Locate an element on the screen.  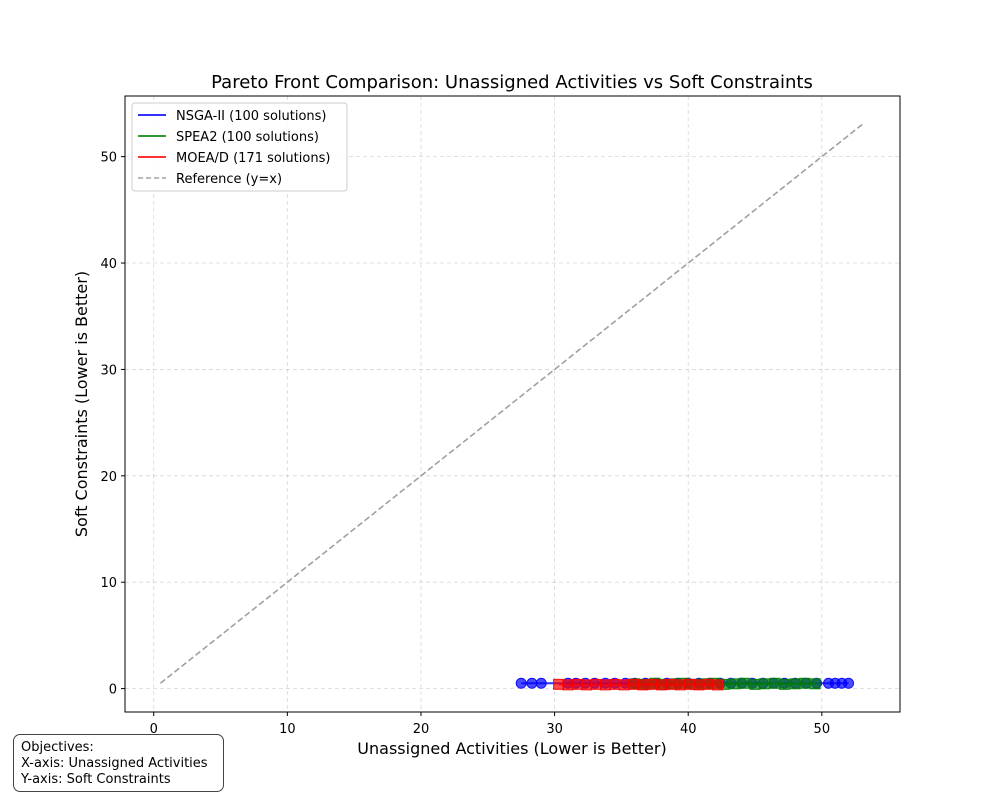
y-tick-label: 10 is located at coordinates (108, 583).